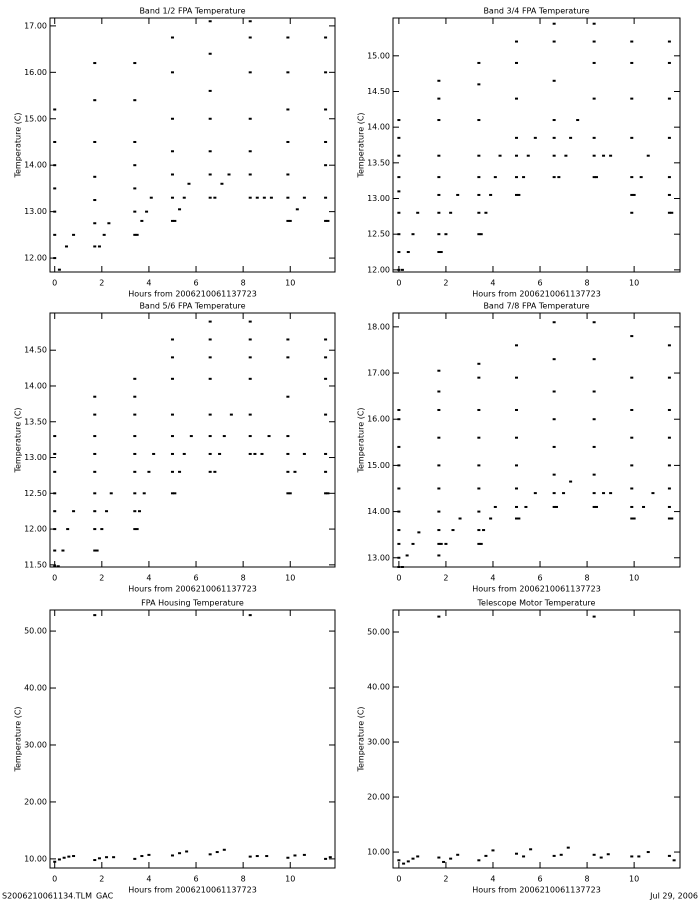 The height and width of the screenshot is (900, 700). I want to click on y-tick-label: 40.00, so click(35, 688).